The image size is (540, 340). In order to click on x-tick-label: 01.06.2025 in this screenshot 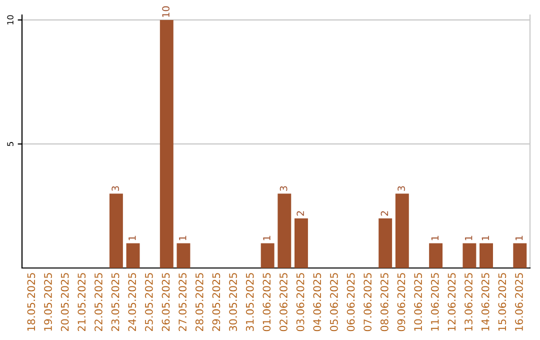, I will do `click(266, 302)`.